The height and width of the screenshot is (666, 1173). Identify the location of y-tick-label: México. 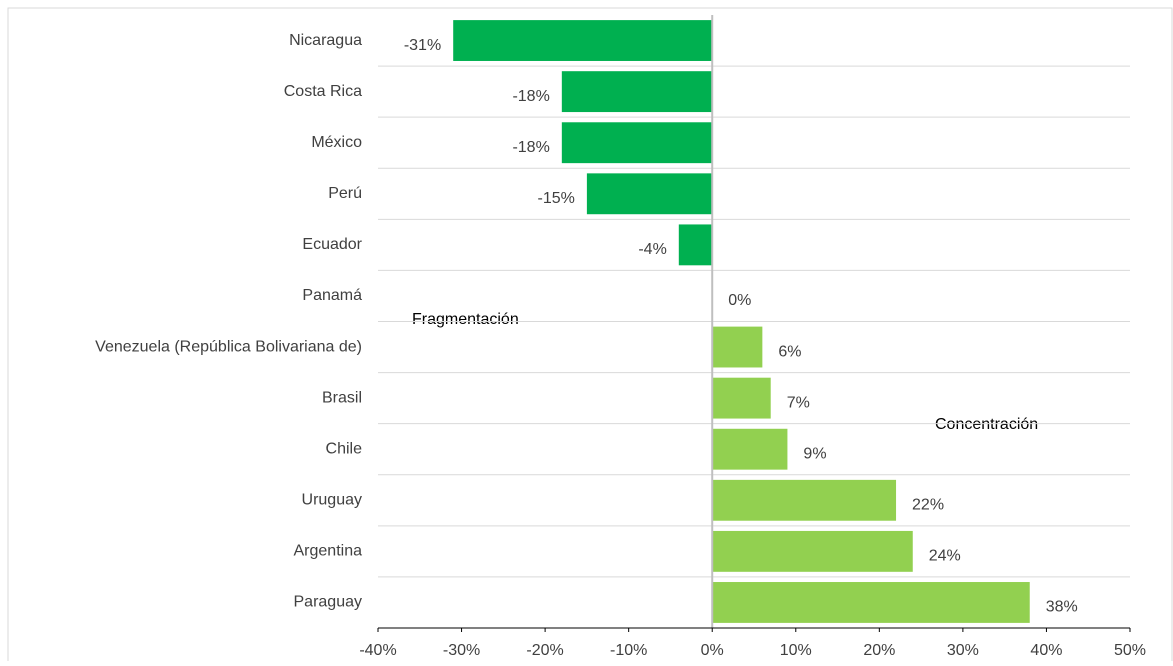
(336, 142).